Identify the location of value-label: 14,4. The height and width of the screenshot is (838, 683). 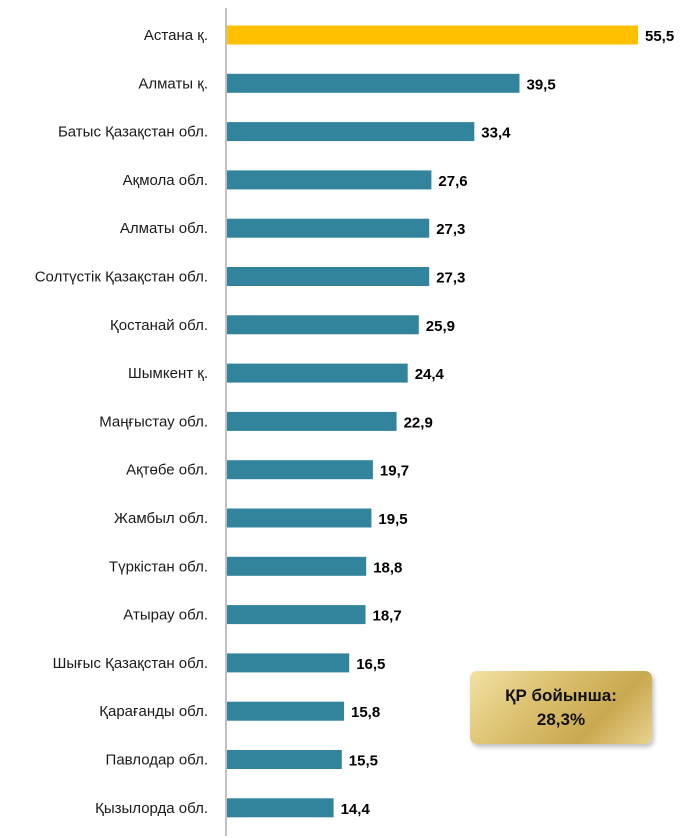
(356, 809).